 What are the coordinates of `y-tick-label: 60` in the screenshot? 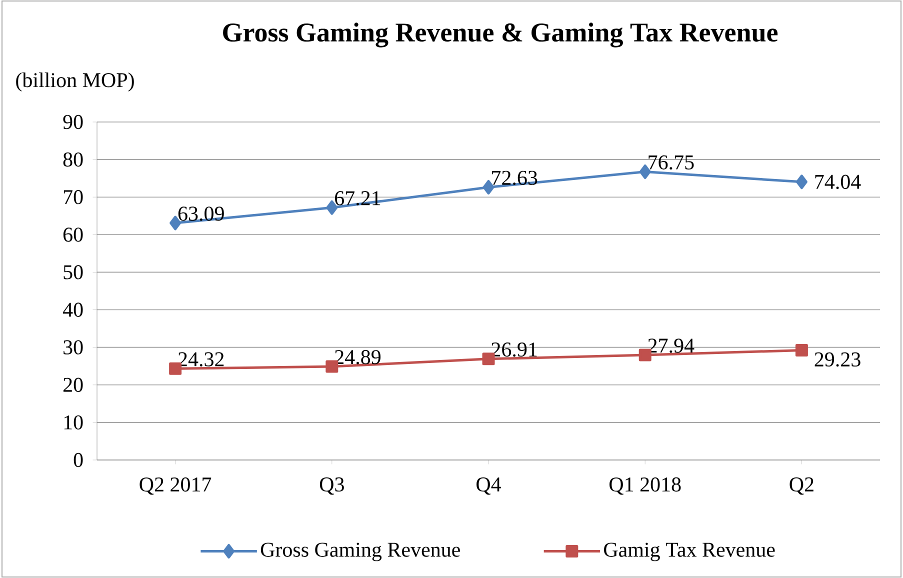 It's located at (73, 235).